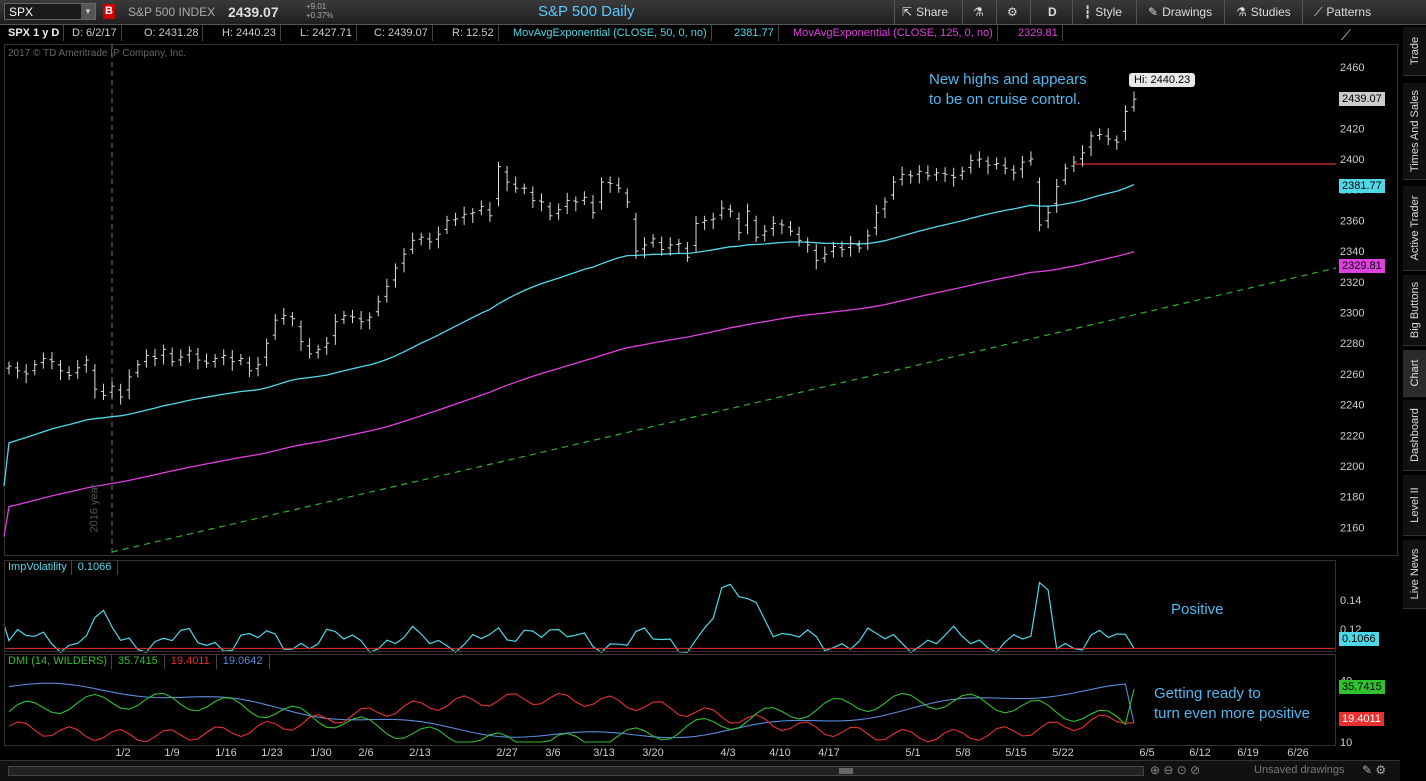 The width and height of the screenshot is (1426, 781). What do you see at coordinates (1352, 283) in the screenshot?
I see `price-tick-label: 2320` at bounding box center [1352, 283].